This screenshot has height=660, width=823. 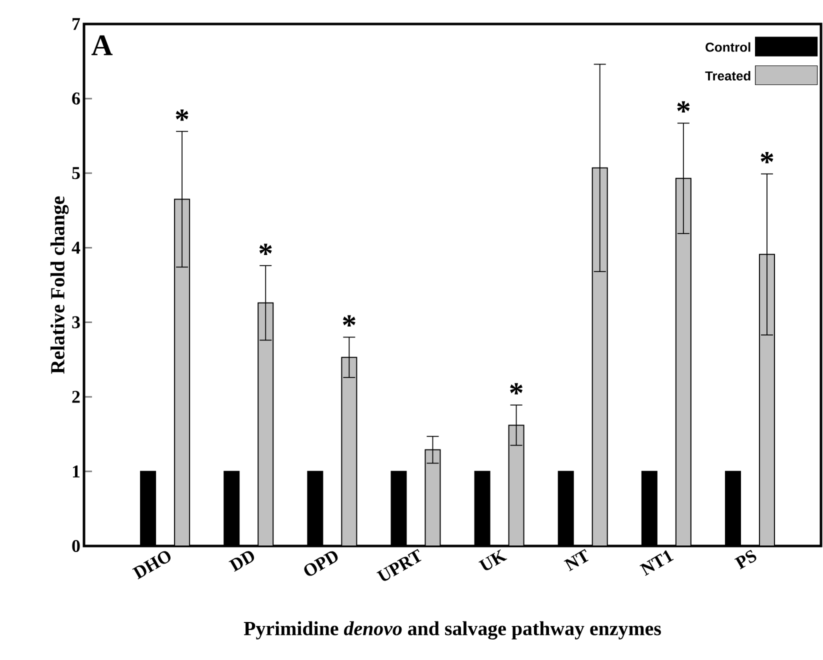 What do you see at coordinates (745, 560) in the screenshot?
I see `x-tick-label: PS` at bounding box center [745, 560].